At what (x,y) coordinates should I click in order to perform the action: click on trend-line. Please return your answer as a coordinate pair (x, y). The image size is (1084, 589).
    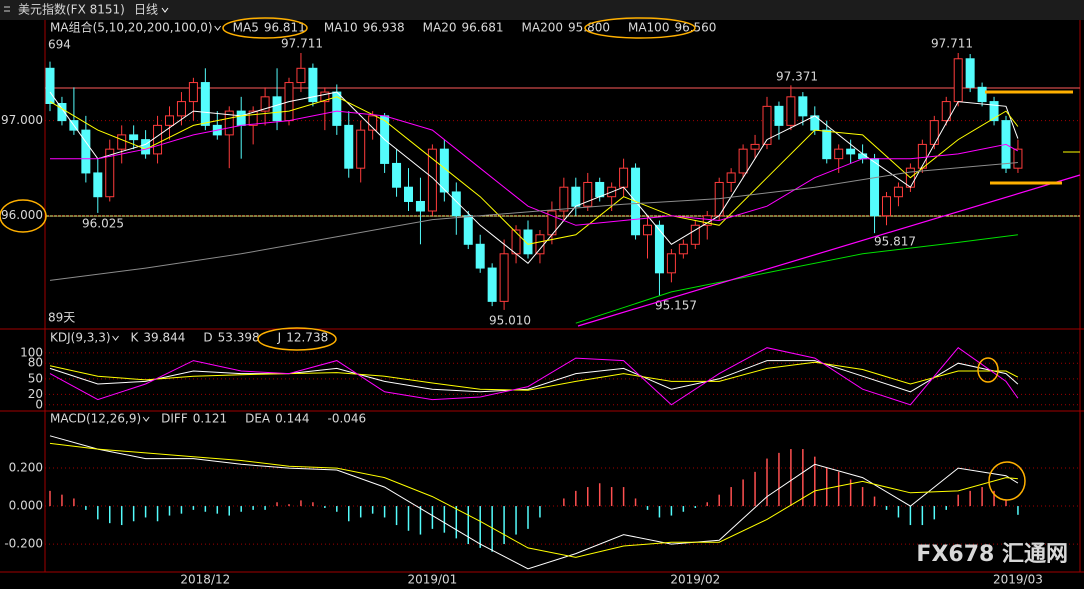
    Looking at the image, I should click on (829, 250).